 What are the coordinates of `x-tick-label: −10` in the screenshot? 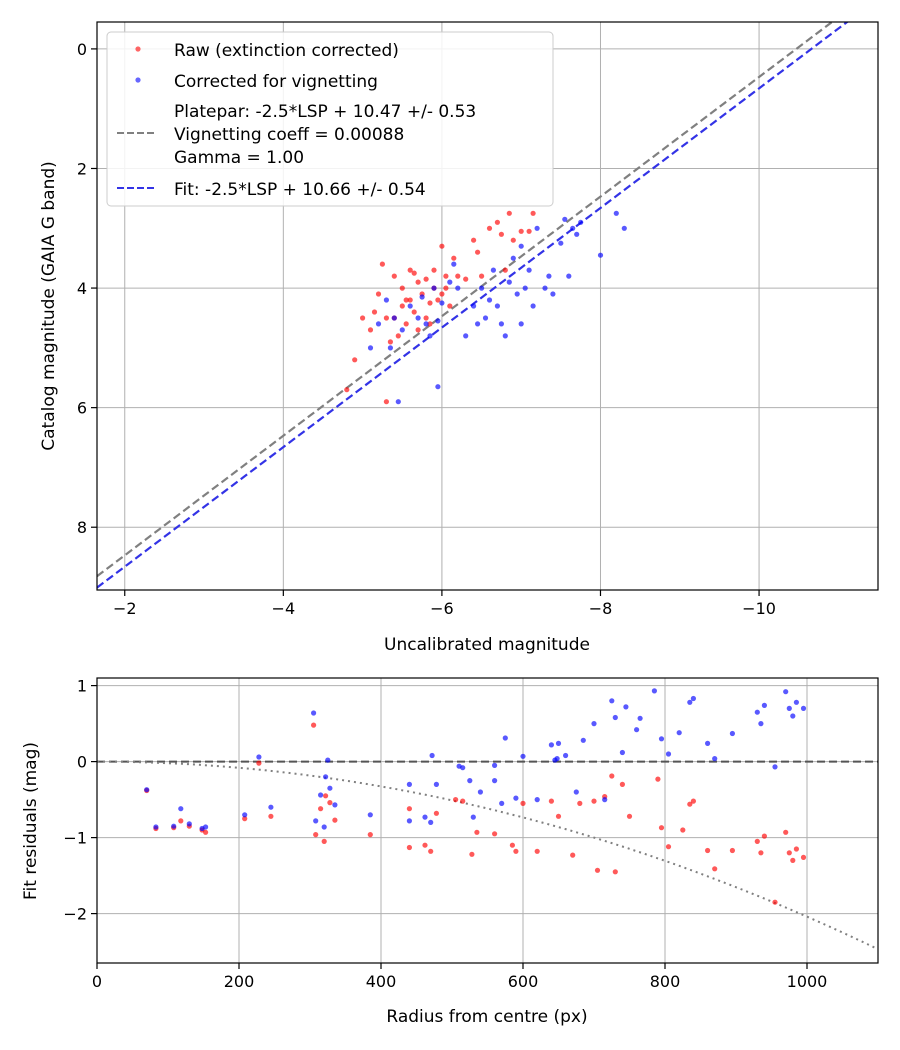 It's located at (759, 608).